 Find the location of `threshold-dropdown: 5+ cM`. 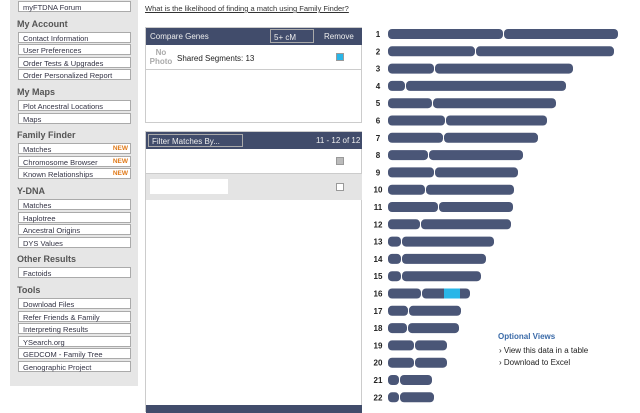

threshold-dropdown: 5+ cM is located at coordinates (292, 36).